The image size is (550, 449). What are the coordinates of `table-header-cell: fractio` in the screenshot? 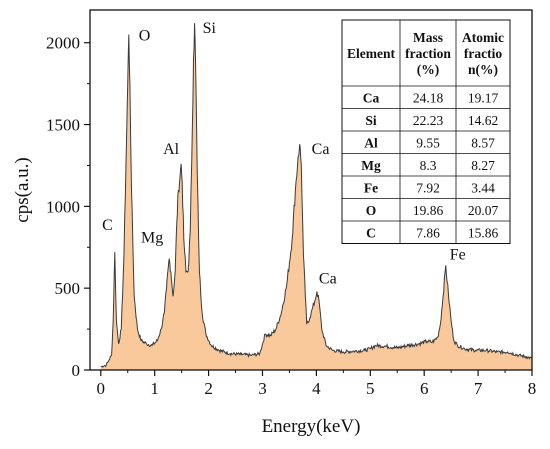 It's located at (483, 53).